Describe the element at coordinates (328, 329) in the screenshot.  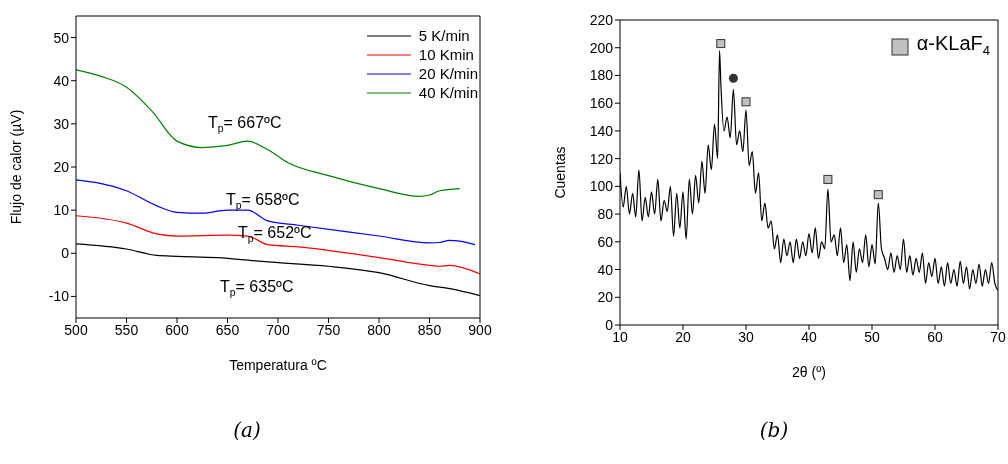
I see `x-tick-label: 750` at that location.